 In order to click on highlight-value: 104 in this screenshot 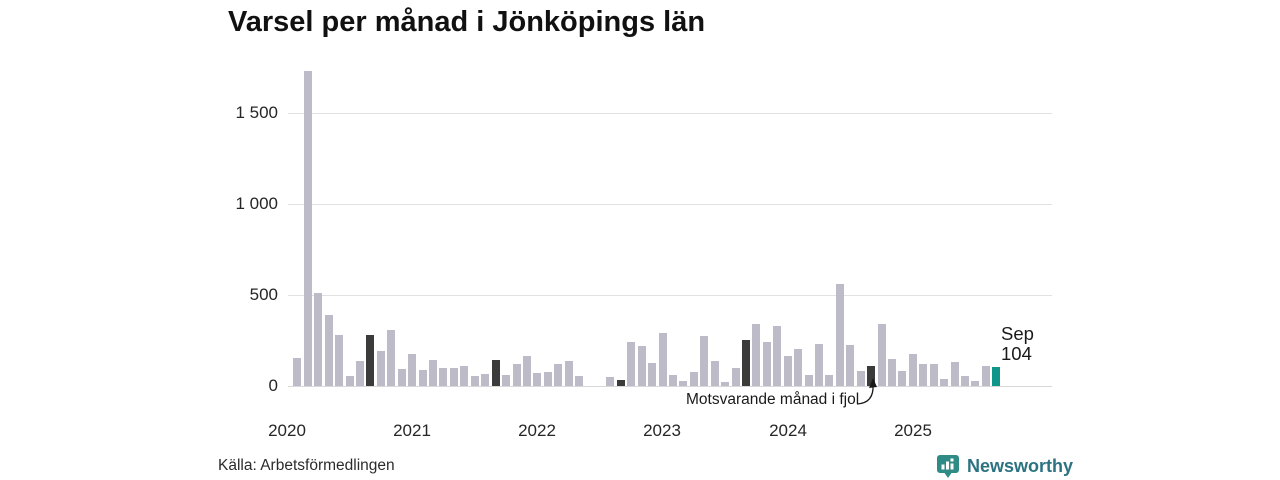, I will do `click(1016, 353)`.